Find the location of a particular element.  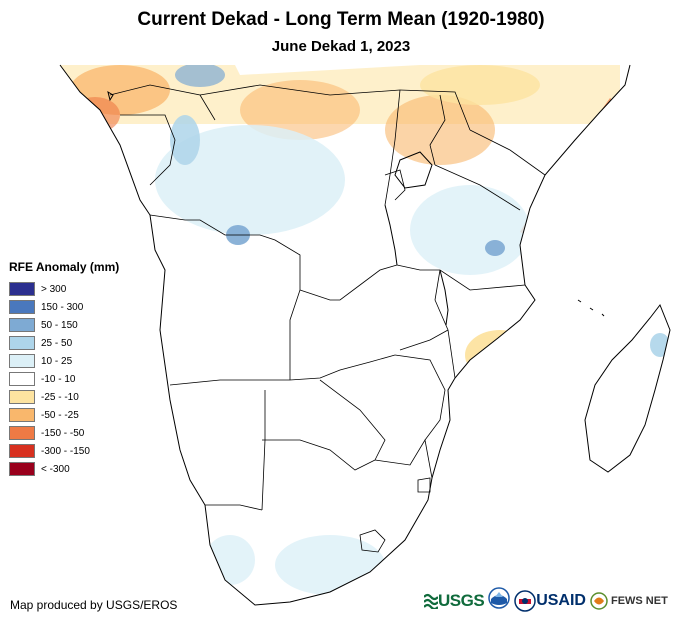

border-sa-mozambique is located at coordinates (403, 458).